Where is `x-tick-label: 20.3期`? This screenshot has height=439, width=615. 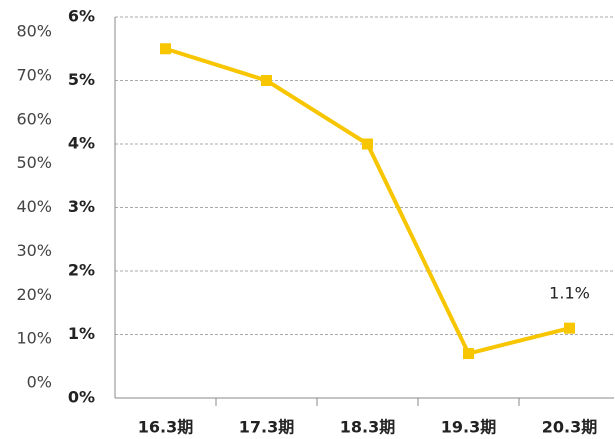 x-tick-label: 20.3期 is located at coordinates (569, 427).